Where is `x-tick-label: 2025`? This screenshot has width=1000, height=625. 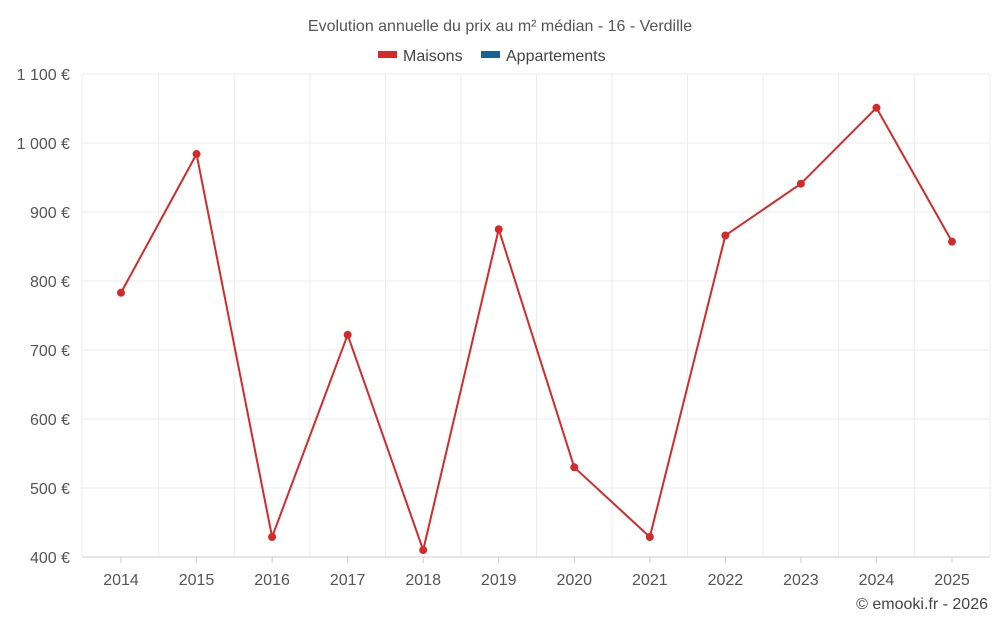 x-tick-label: 2025 is located at coordinates (952, 580).